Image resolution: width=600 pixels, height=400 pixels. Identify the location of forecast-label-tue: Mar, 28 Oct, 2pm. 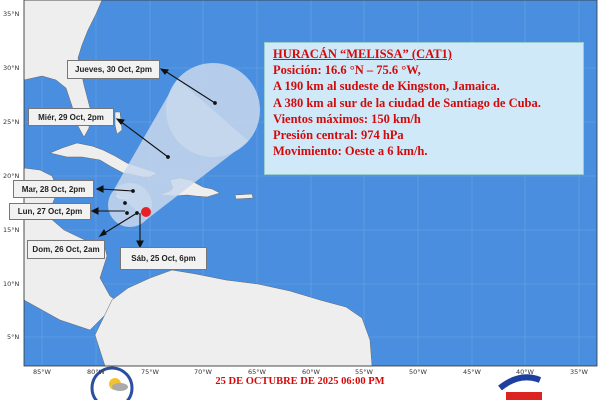
(53, 189).